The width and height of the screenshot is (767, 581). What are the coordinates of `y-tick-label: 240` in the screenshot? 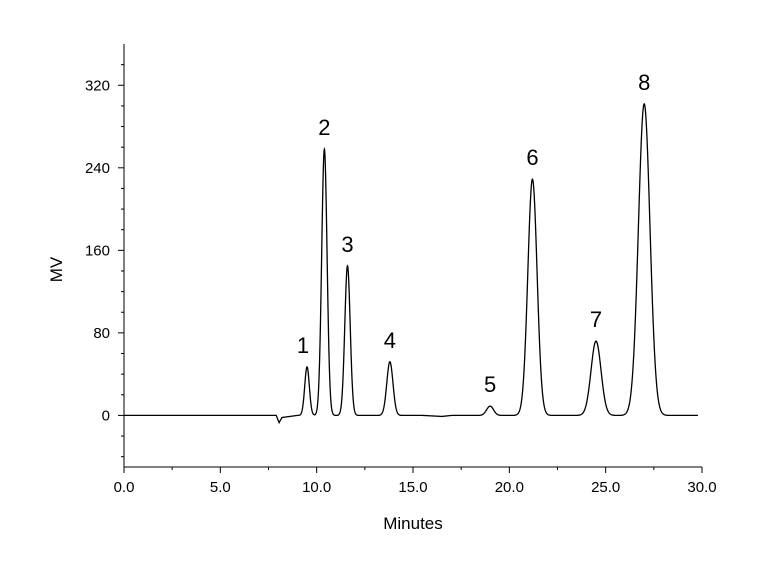 It's located at (97, 168).